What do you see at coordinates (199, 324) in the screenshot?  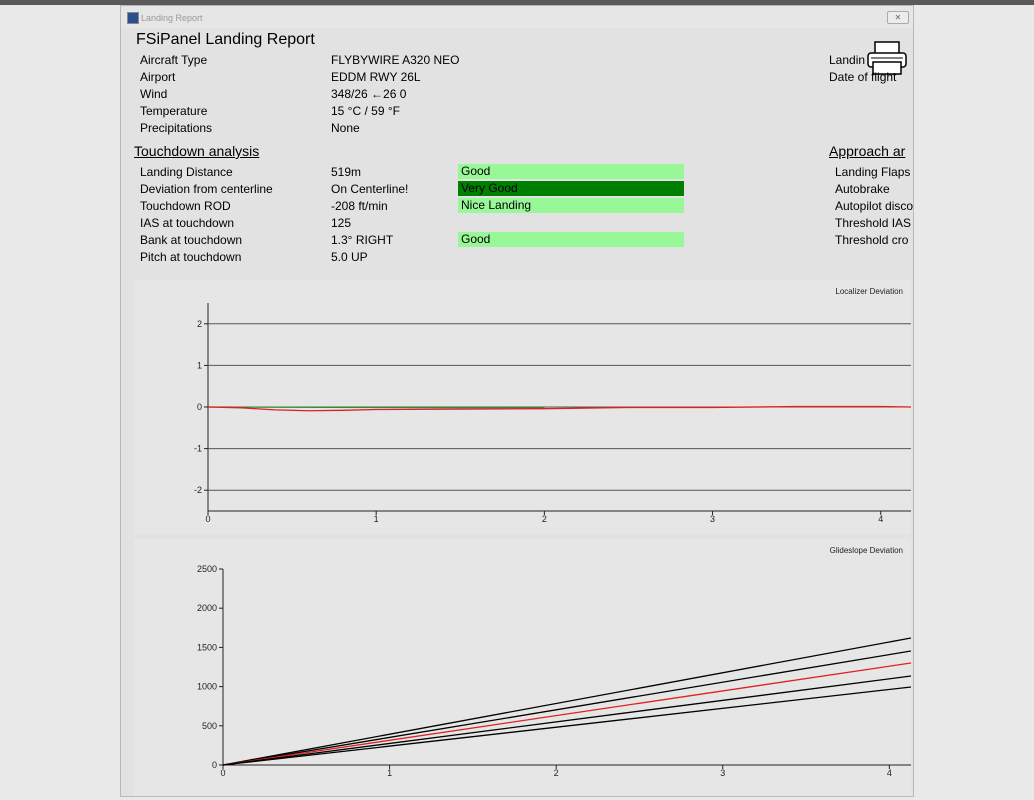 I see `y-tick-label: 2` at bounding box center [199, 324].